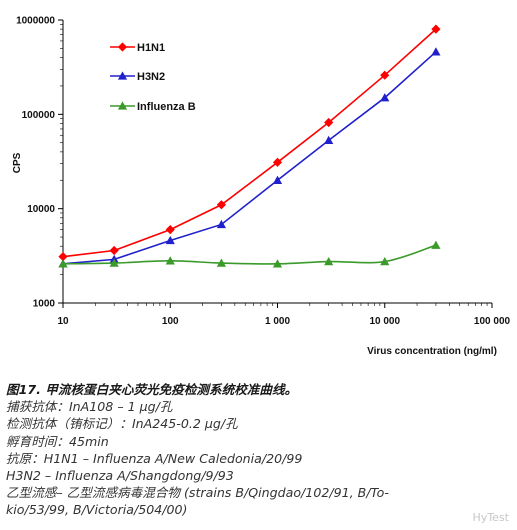  What do you see at coordinates (432, 351) in the screenshot?
I see `x-axis-title: Virus concentration (ng/ml)` at bounding box center [432, 351].